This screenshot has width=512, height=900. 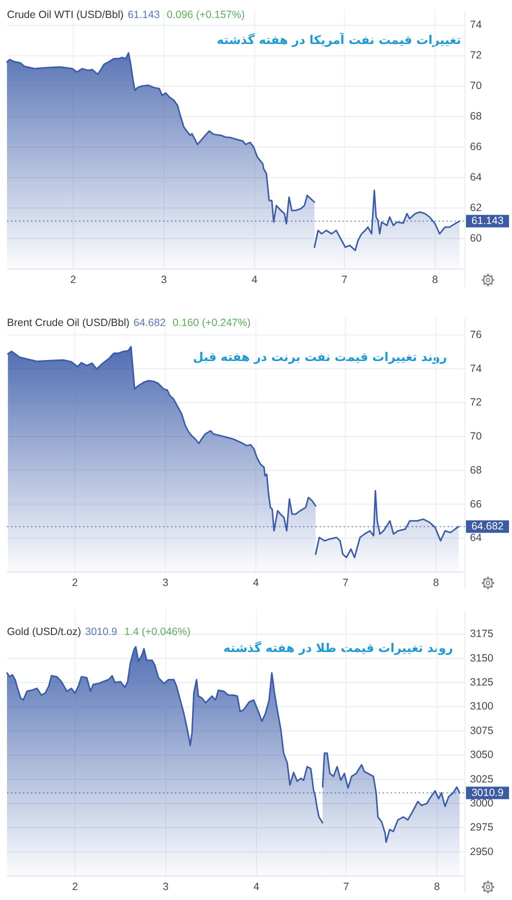 What do you see at coordinates (144, 15) in the screenshot?
I see `annotation: 61.143` at bounding box center [144, 15].